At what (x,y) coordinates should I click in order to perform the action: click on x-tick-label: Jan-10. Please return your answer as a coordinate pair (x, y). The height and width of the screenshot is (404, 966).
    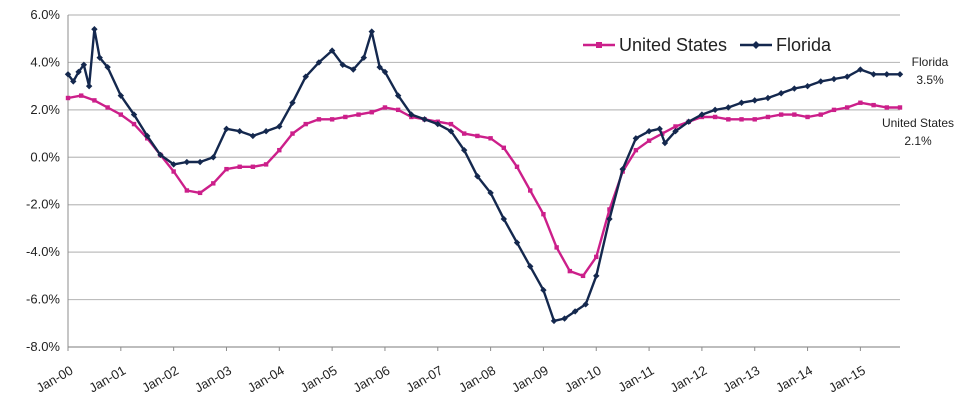
    Looking at the image, I should click on (583, 379).